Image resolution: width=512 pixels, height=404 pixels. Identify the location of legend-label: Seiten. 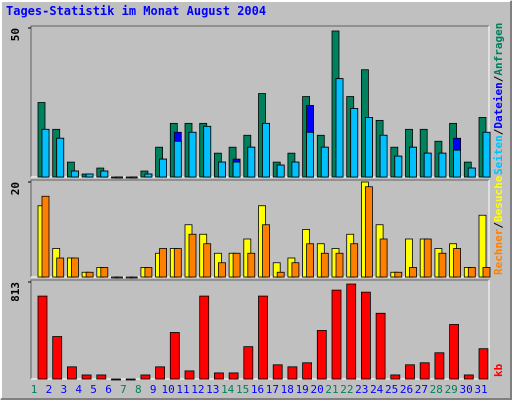
(498, 155).